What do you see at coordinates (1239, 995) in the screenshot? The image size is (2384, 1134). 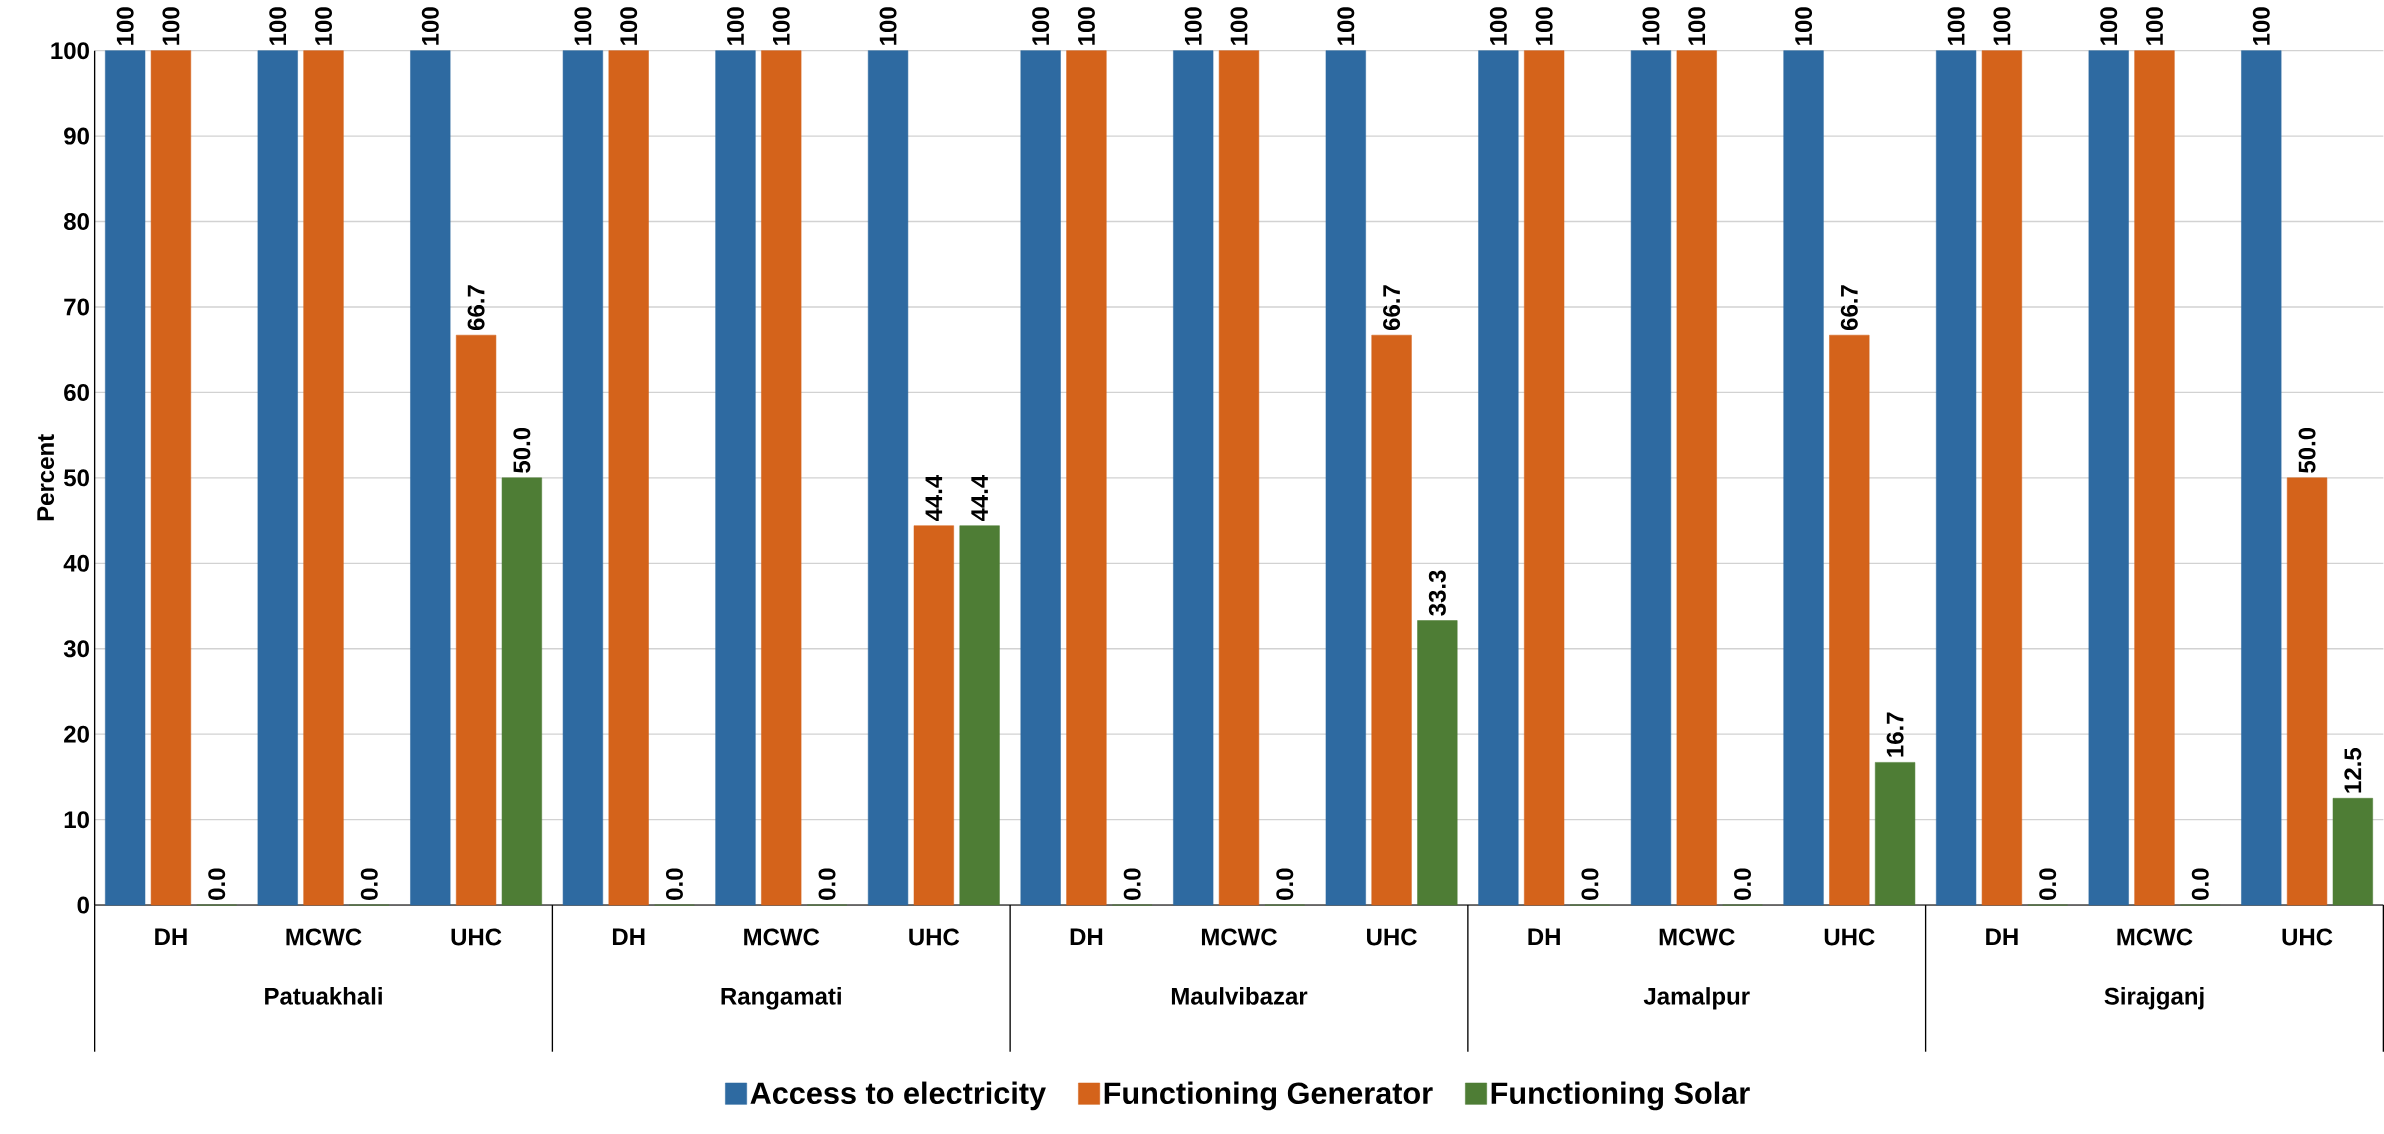 I see `text: Maulvibazar` at bounding box center [1239, 995].